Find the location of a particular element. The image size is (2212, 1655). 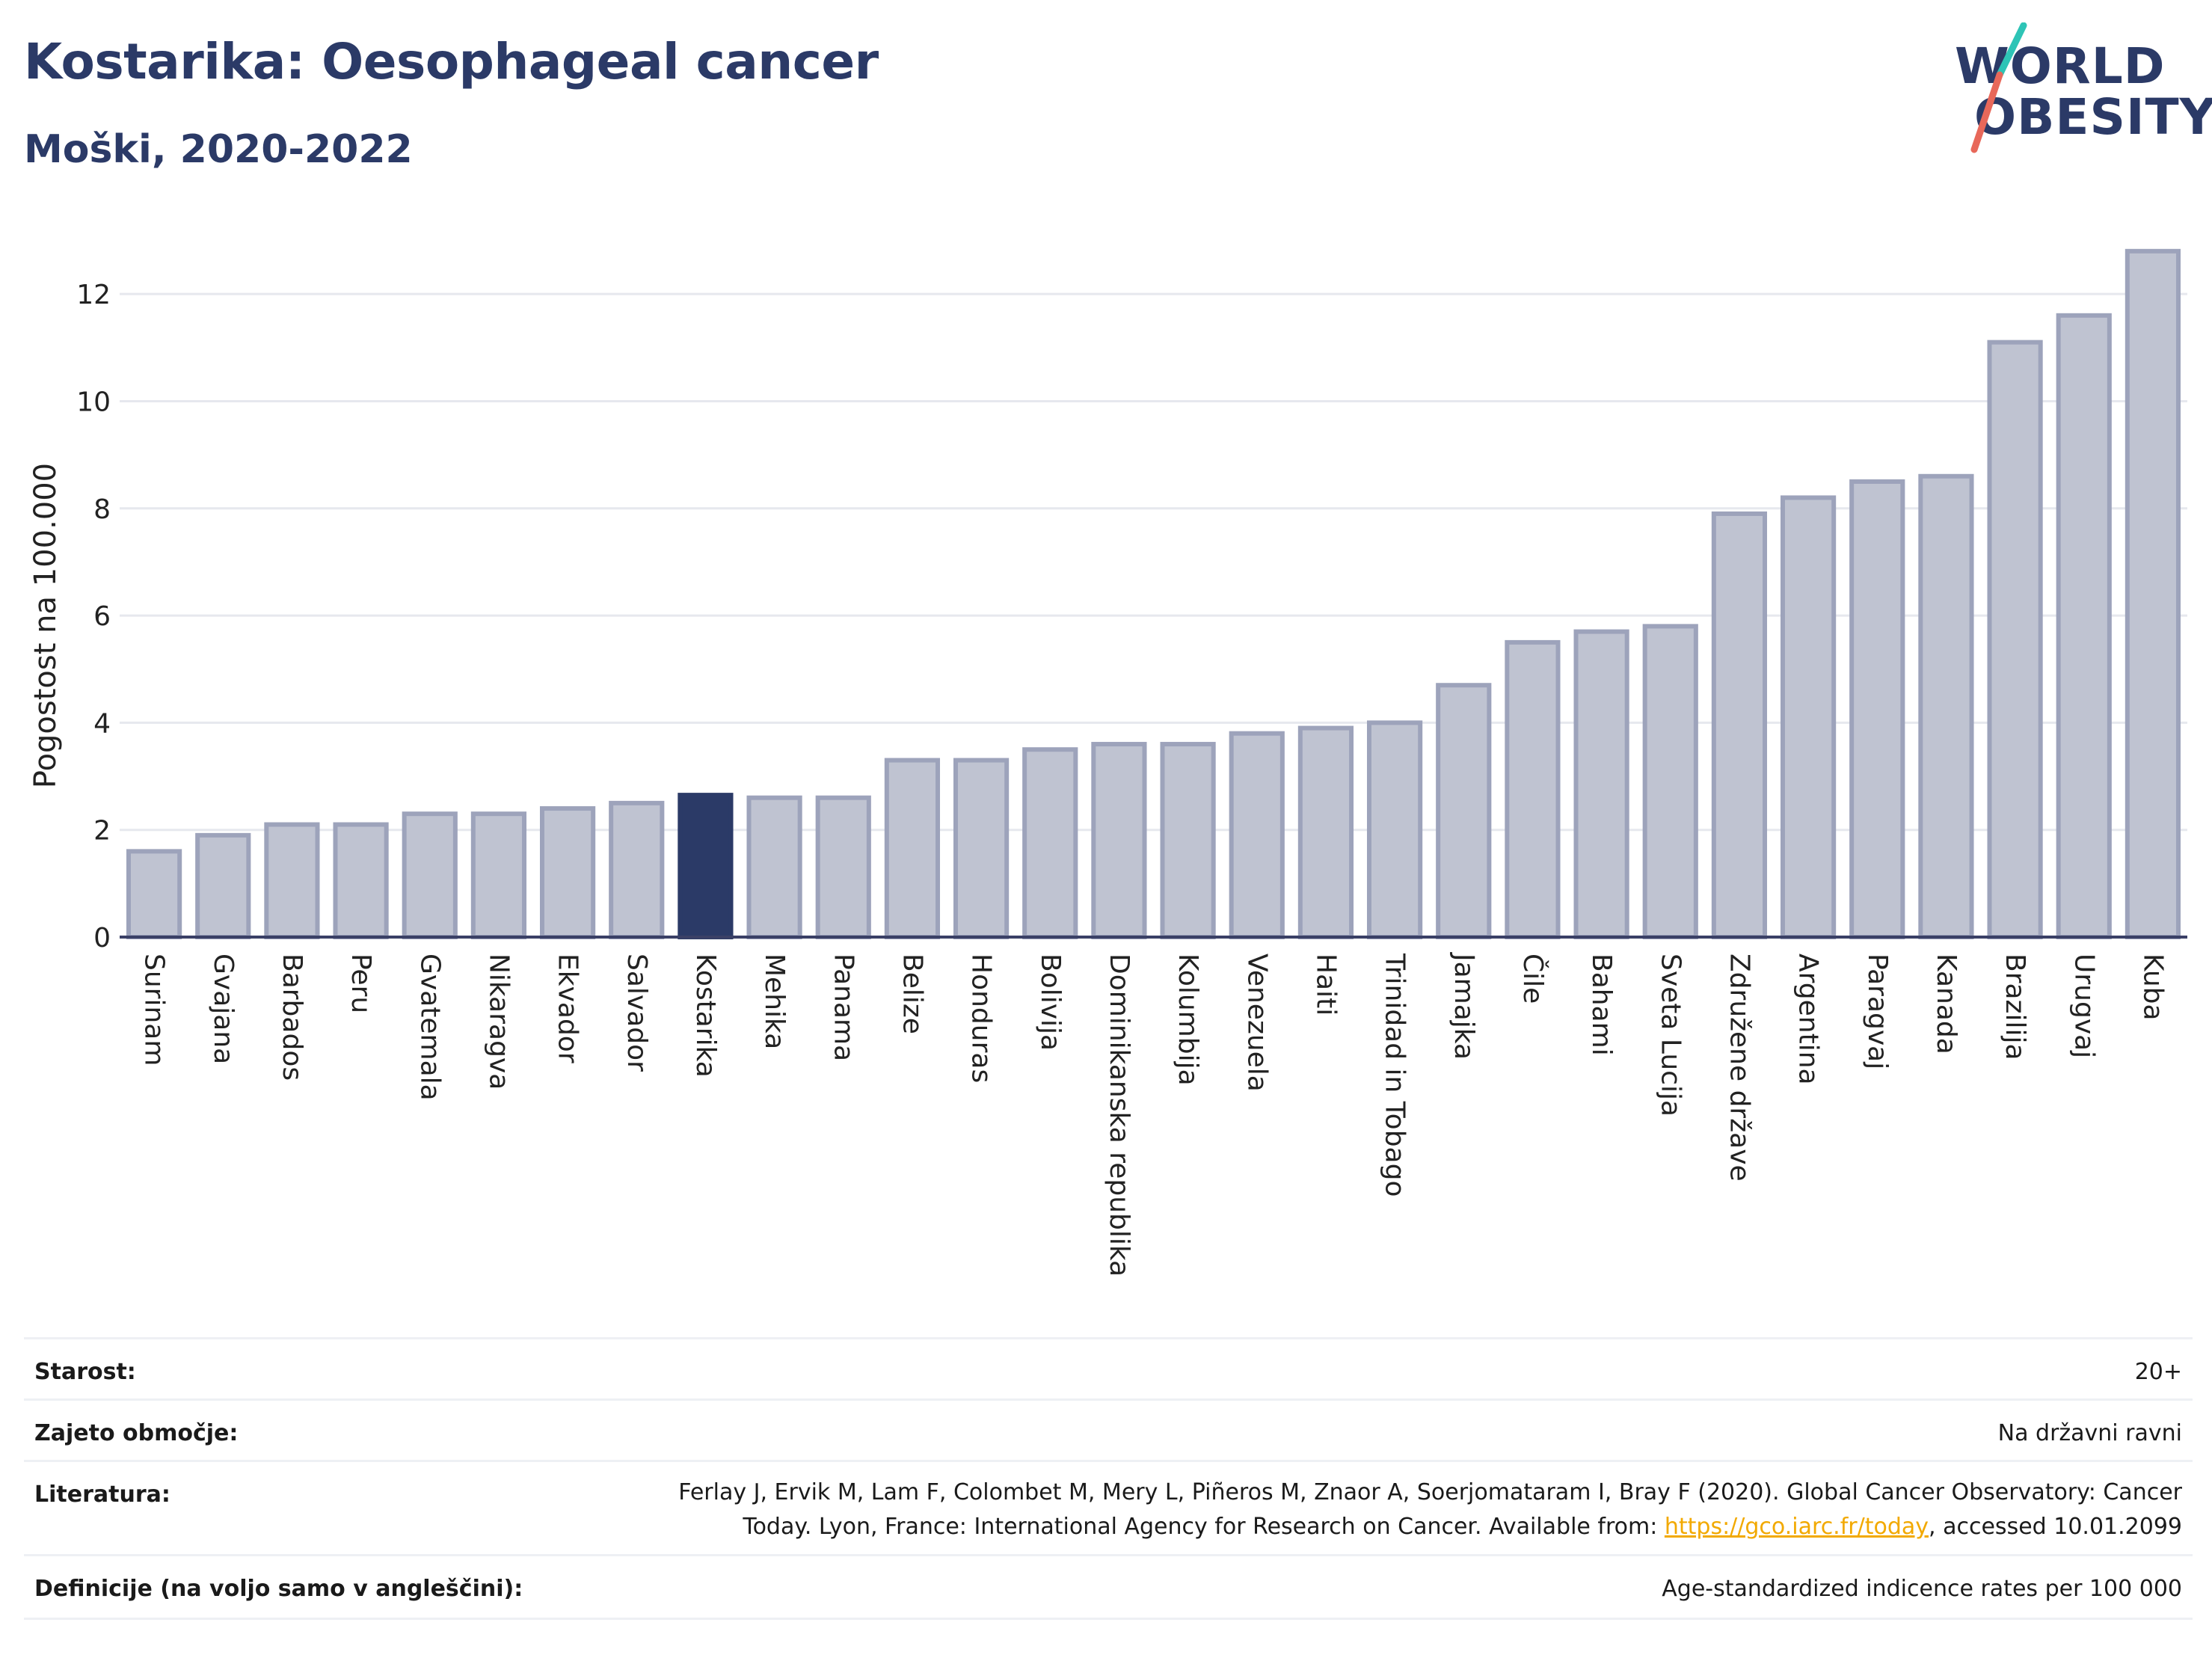

x-tick-label: Jamajka is located at coordinates (1463, 1006).